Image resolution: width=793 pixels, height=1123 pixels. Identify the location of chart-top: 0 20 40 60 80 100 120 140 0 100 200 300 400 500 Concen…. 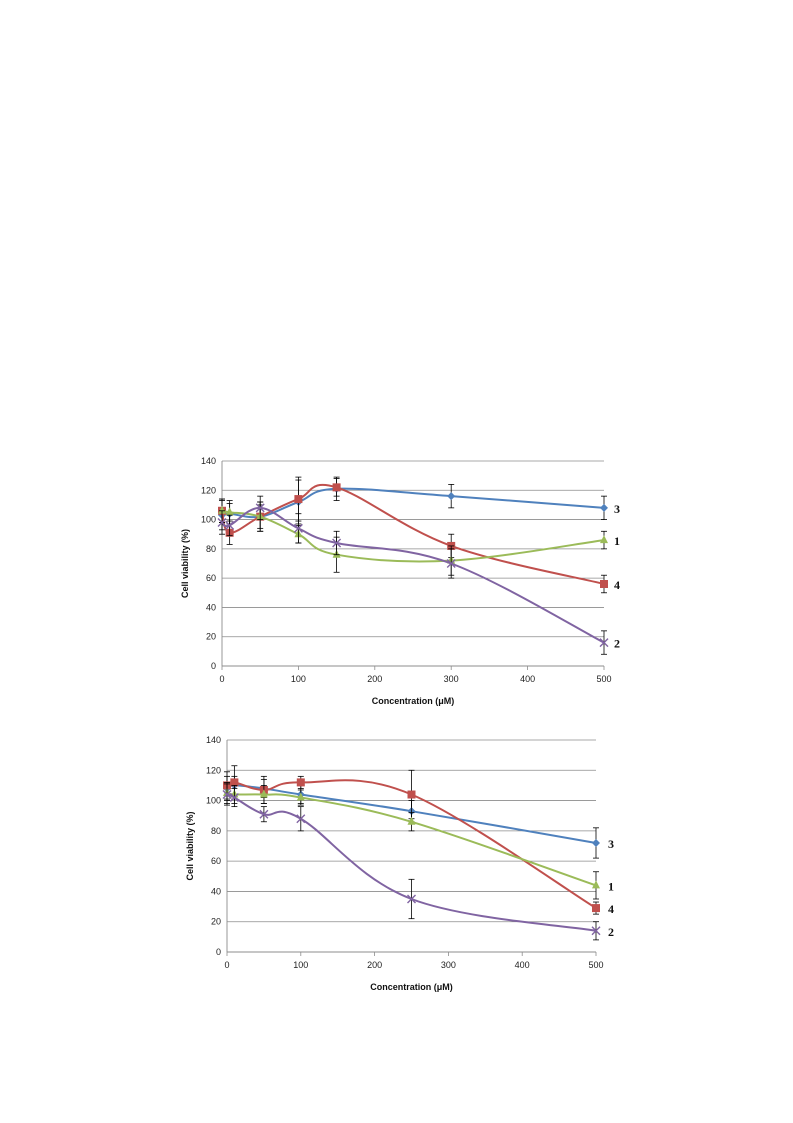
(400, 581).